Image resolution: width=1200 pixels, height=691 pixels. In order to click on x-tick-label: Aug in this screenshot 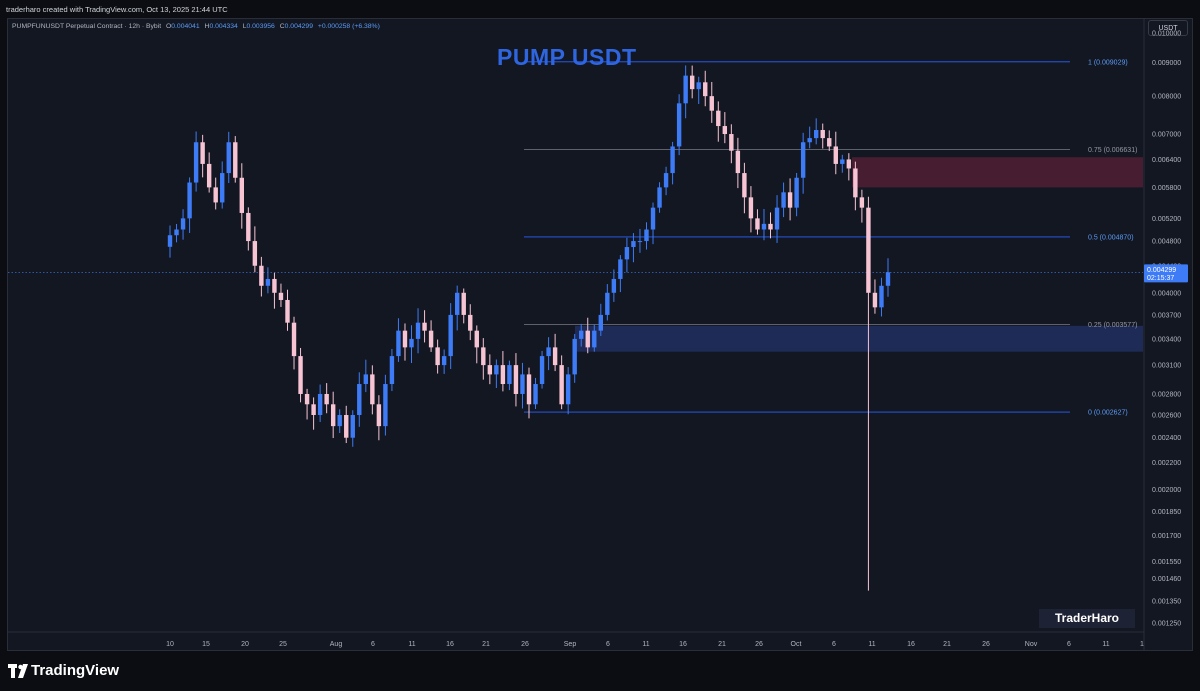, I will do `click(336, 644)`.